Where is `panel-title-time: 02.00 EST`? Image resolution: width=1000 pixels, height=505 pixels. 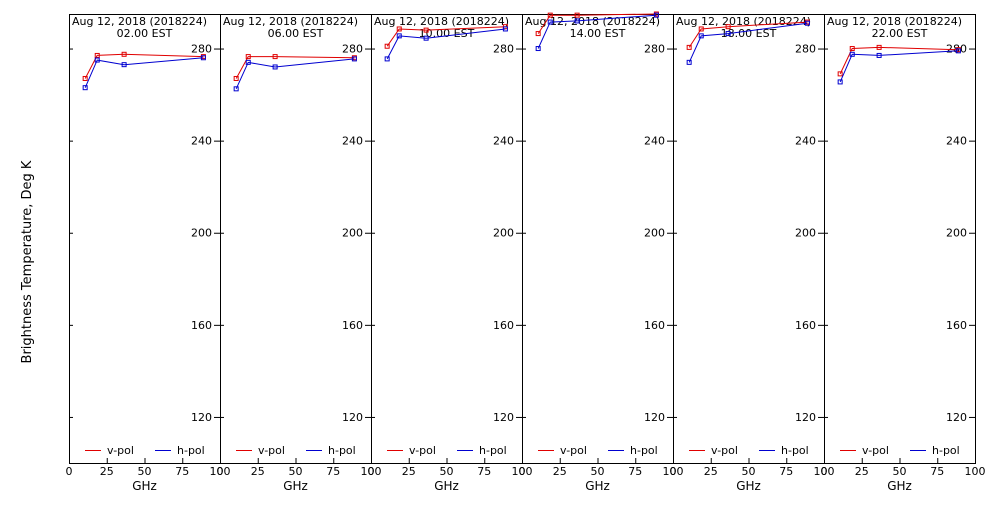
panel-title-time: 02.00 EST is located at coordinates (145, 33).